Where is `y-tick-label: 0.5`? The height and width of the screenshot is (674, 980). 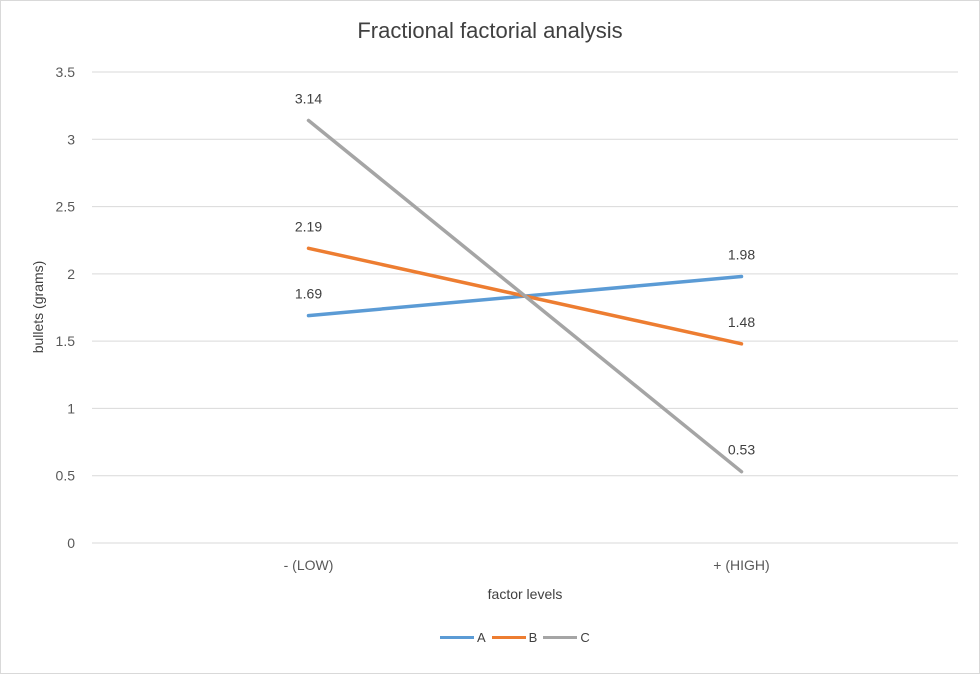
y-tick-label: 0.5 is located at coordinates (66, 476).